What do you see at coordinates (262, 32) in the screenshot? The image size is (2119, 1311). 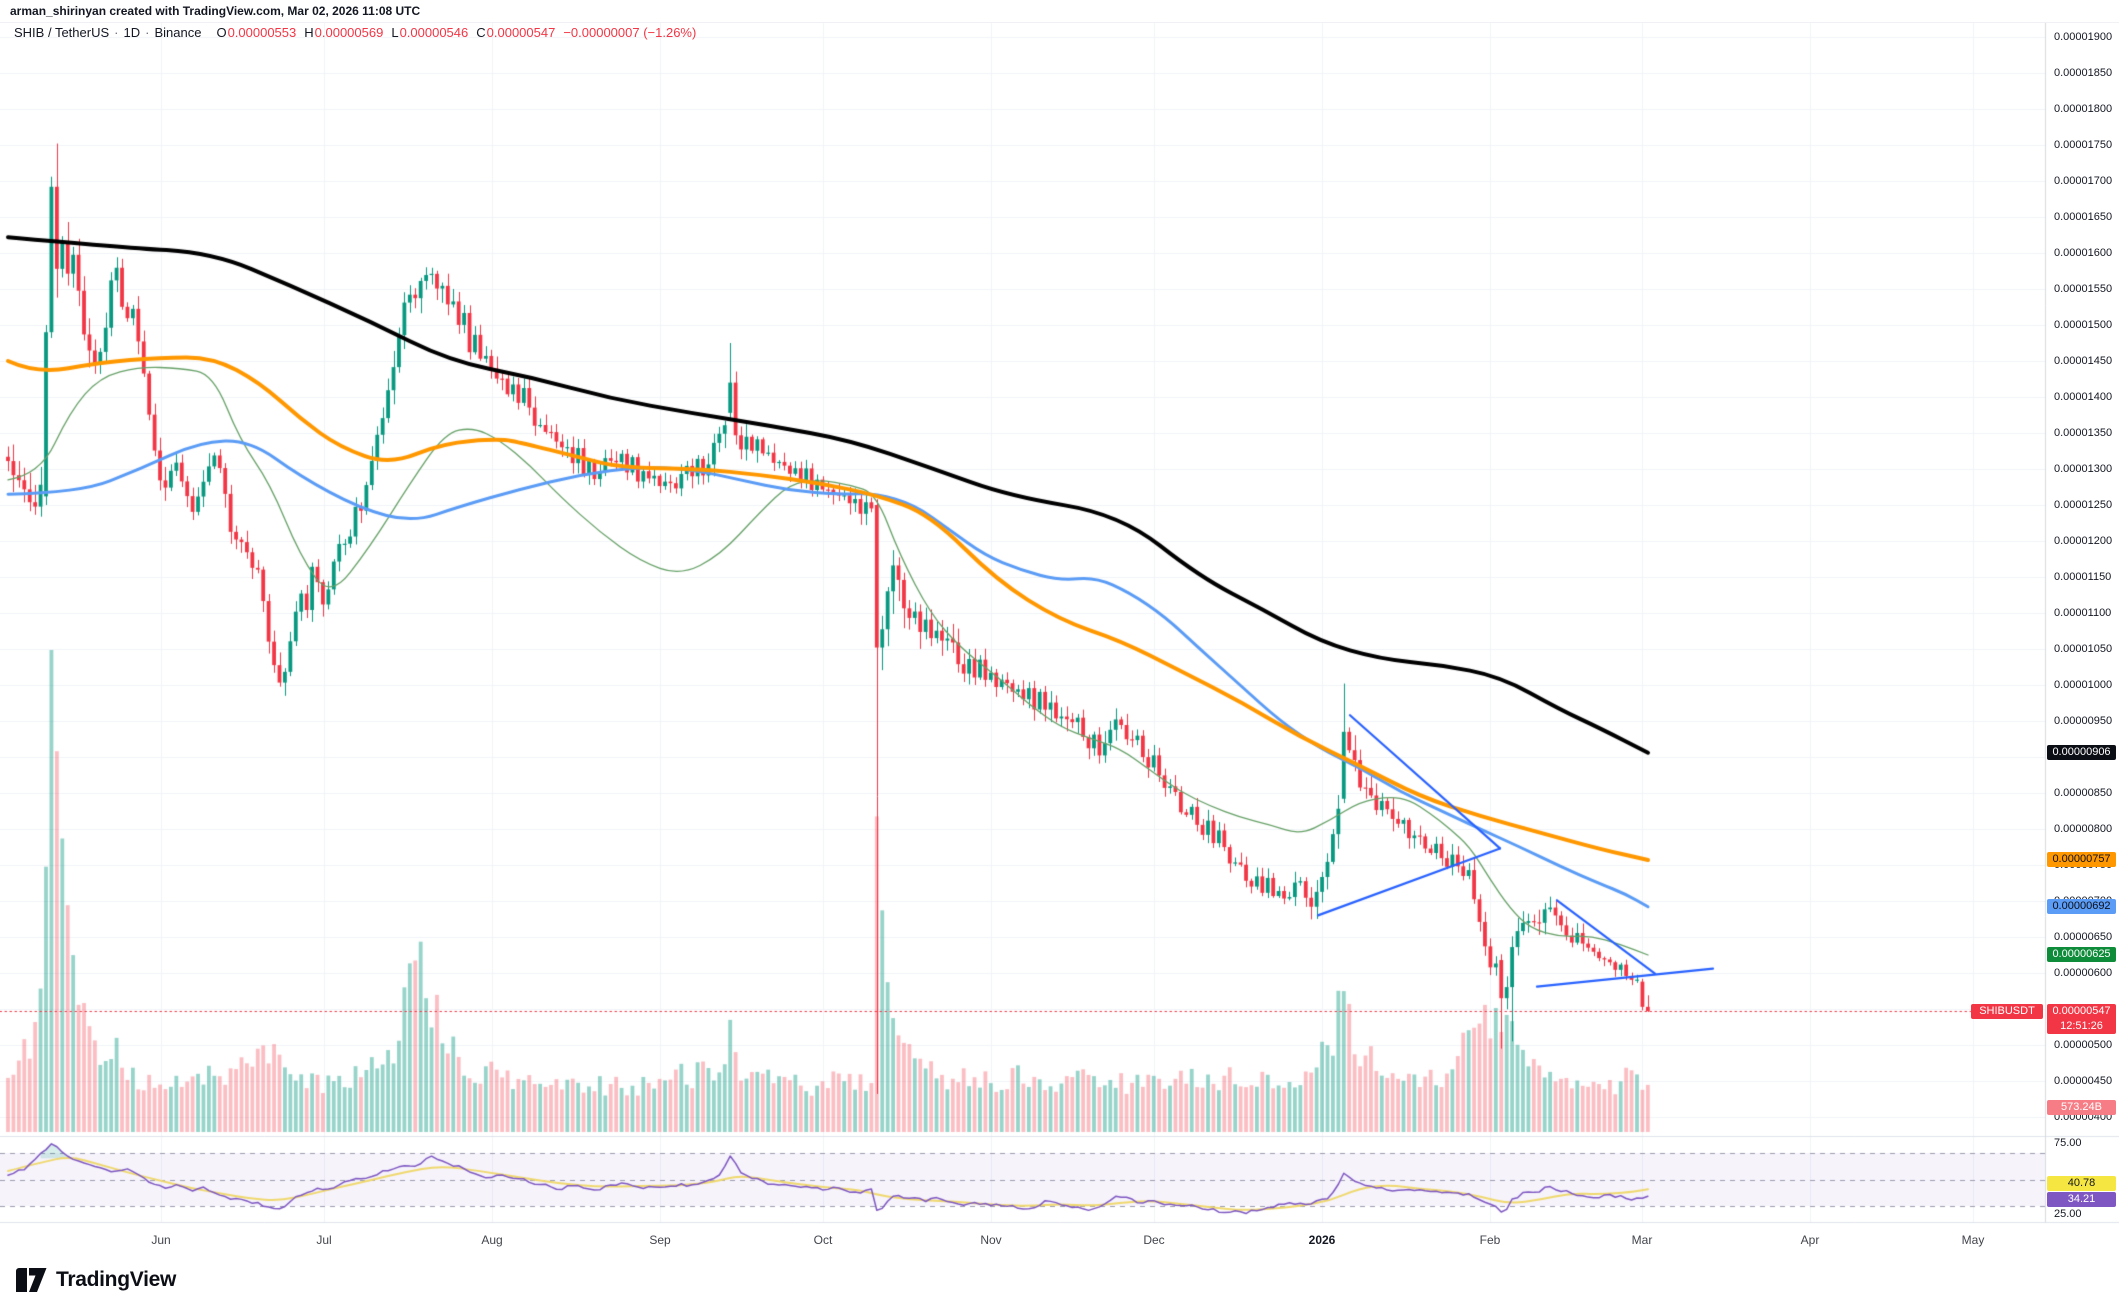 I see `open-value: 0.00000553` at bounding box center [262, 32].